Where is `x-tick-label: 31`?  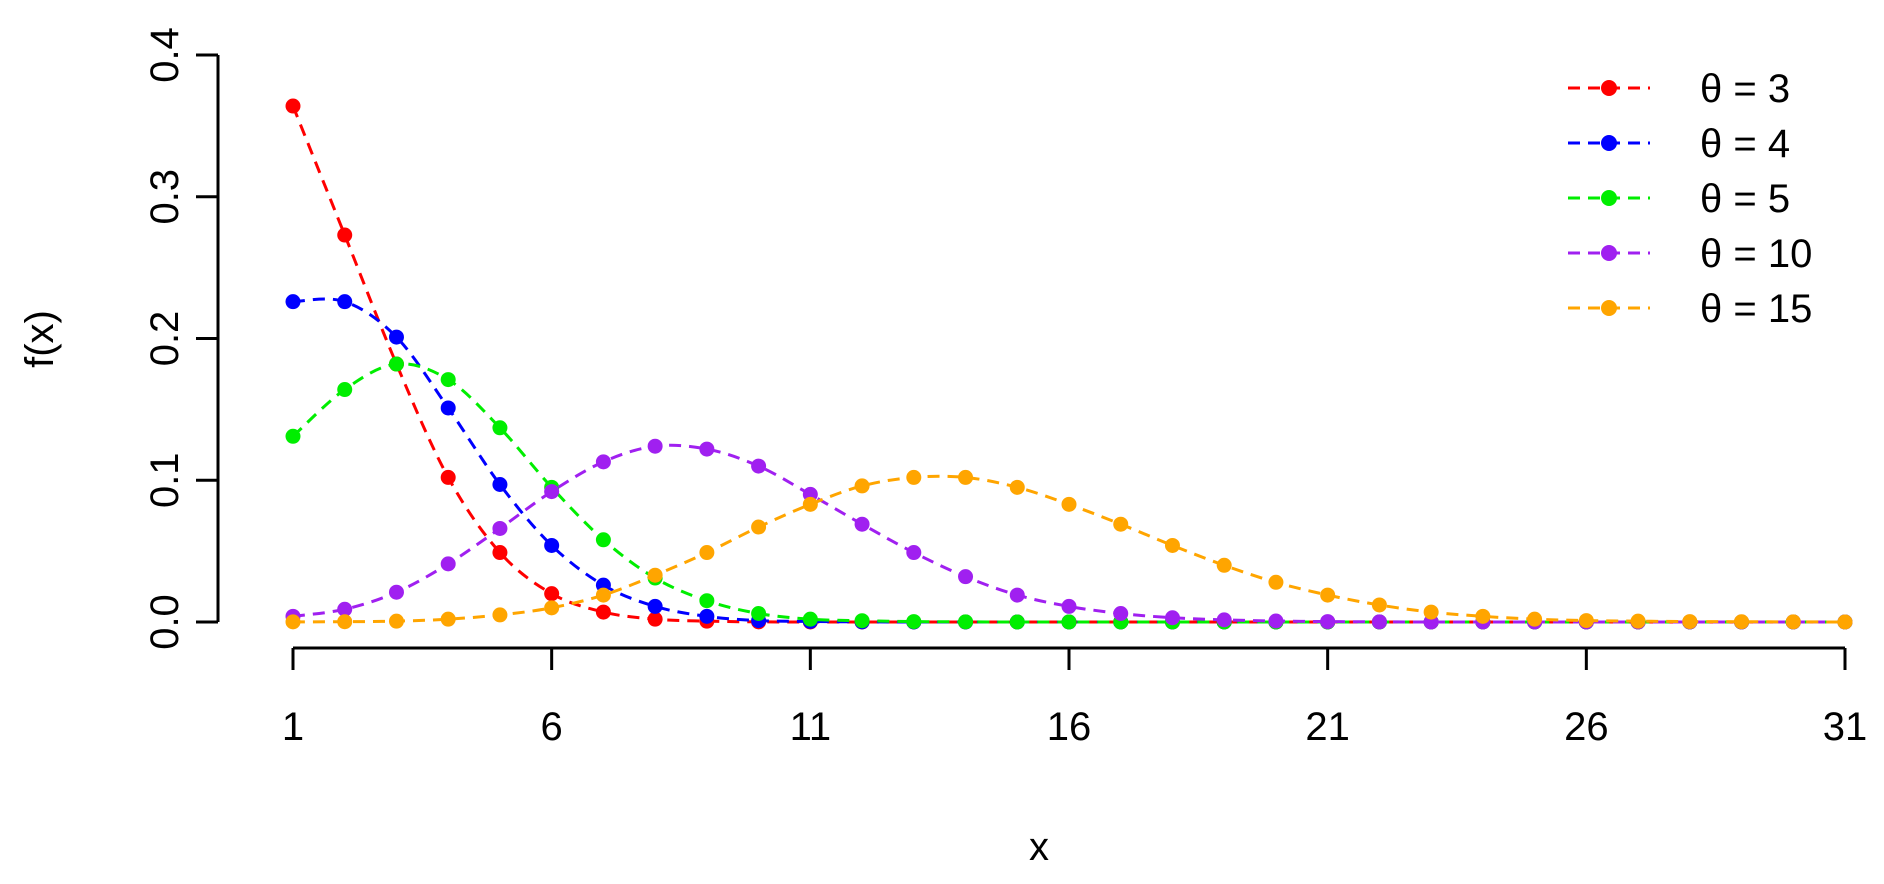 x-tick-label: 31 is located at coordinates (1845, 727).